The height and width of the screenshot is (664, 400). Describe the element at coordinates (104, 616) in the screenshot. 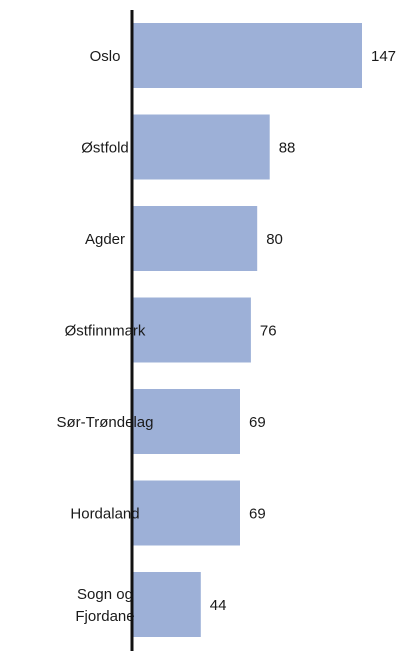

I see `category-label-line: Fjordane` at that location.